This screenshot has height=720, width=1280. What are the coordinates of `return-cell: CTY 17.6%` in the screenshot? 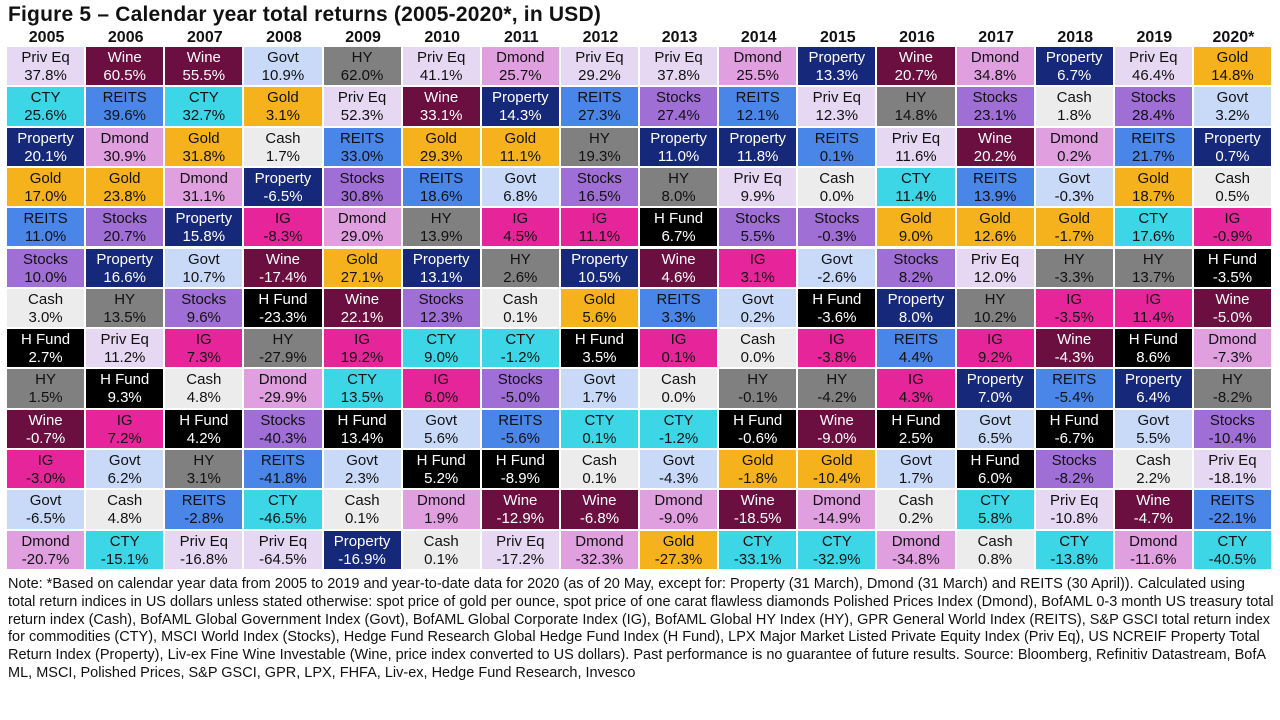 It's located at (1154, 228).